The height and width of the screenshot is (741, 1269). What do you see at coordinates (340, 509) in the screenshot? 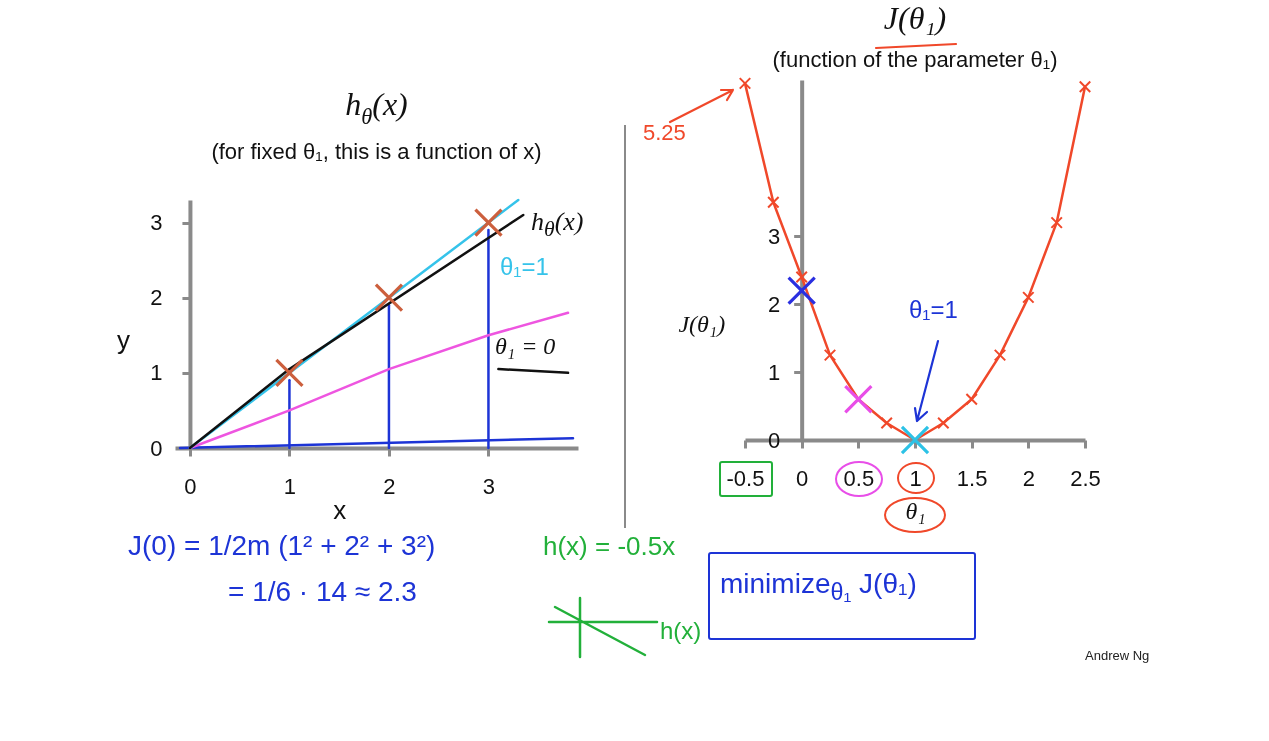
I see `x-axis-title: x` at bounding box center [340, 509].